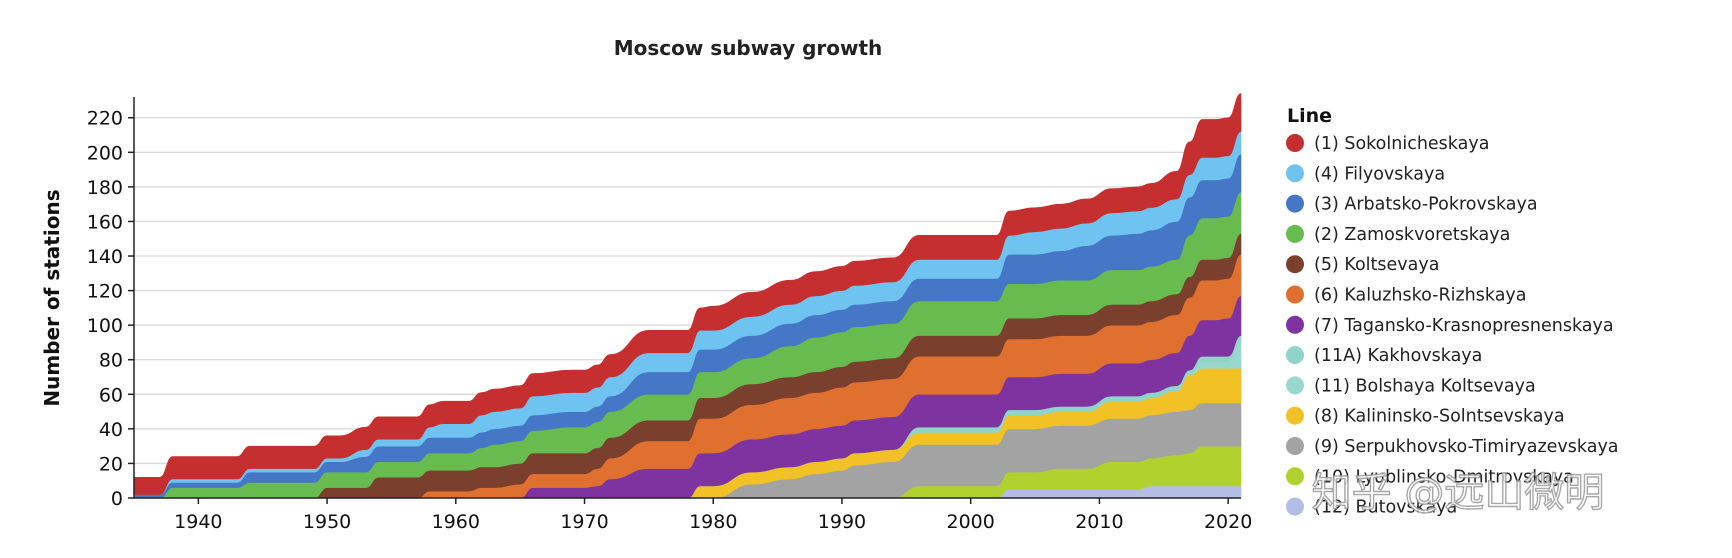  What do you see at coordinates (1228, 522) in the screenshot?
I see `x-tick-label: 2020` at bounding box center [1228, 522].